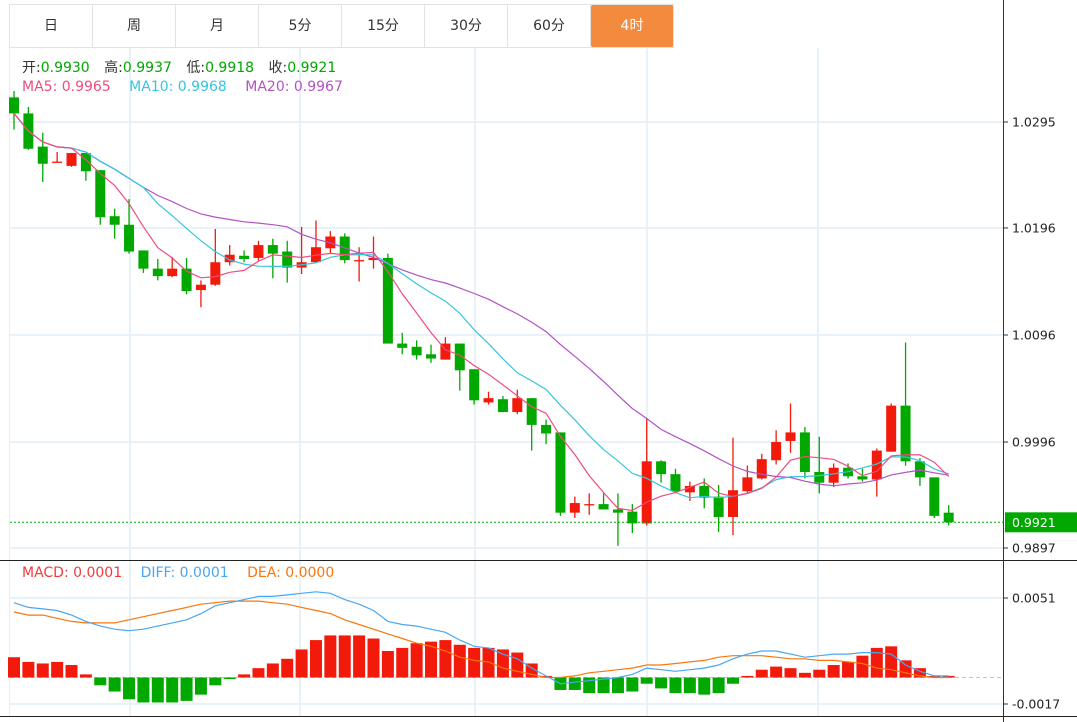  Describe the element at coordinates (113, 68) in the screenshot. I see `high-label: 高:` at that location.